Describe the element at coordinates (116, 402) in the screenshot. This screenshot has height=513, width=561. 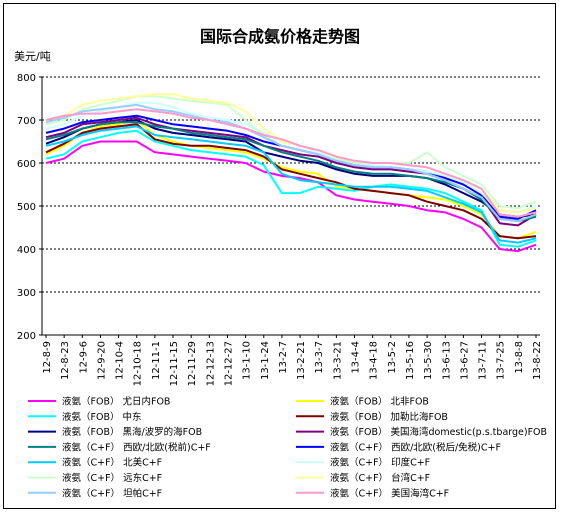
I see `legend-label-1: 液氨（FOB） 尤日内FOB` at that location.